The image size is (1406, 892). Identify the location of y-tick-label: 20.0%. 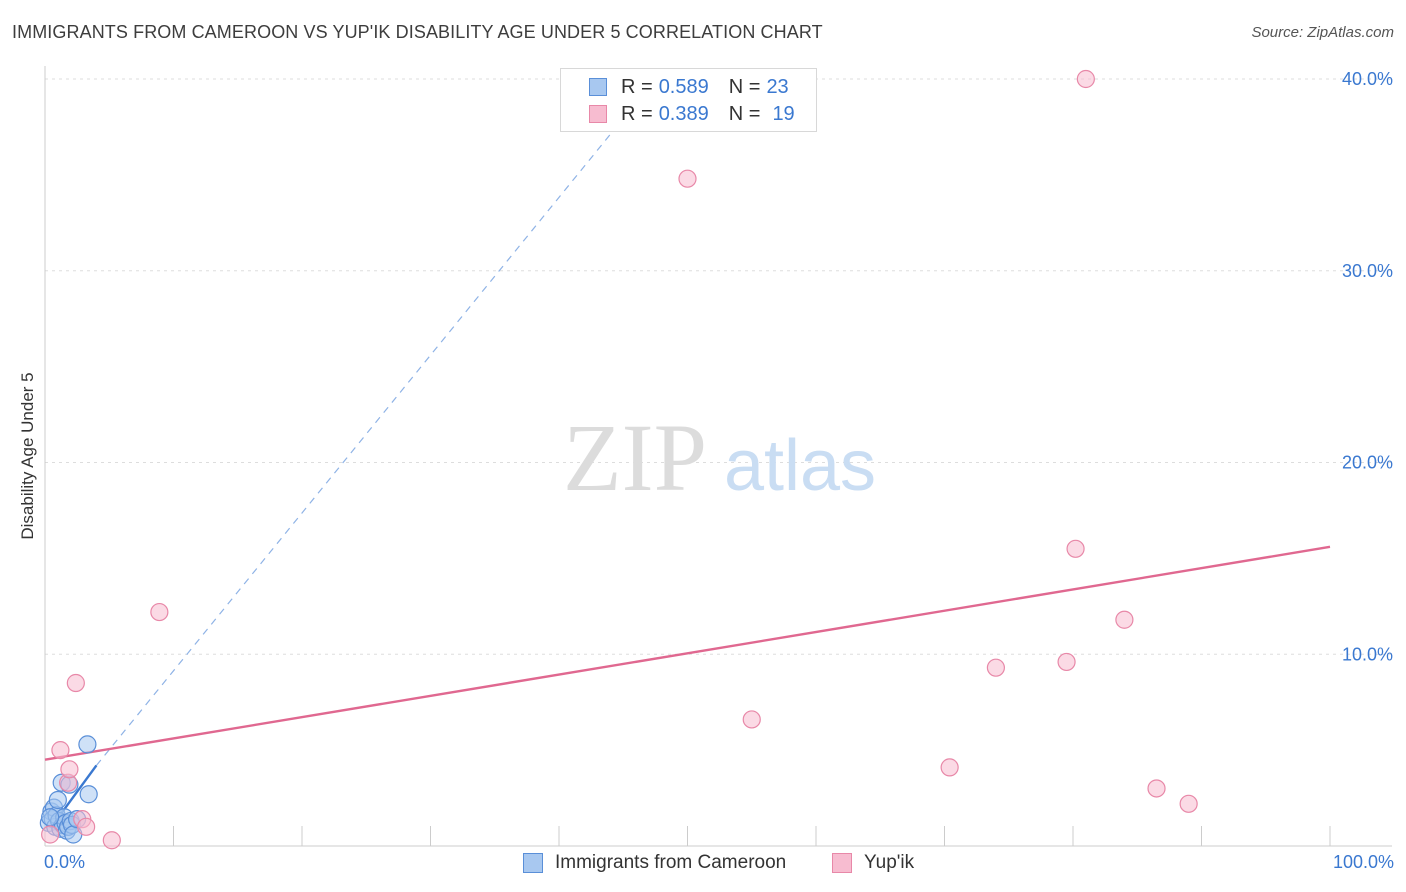
(1367, 463).